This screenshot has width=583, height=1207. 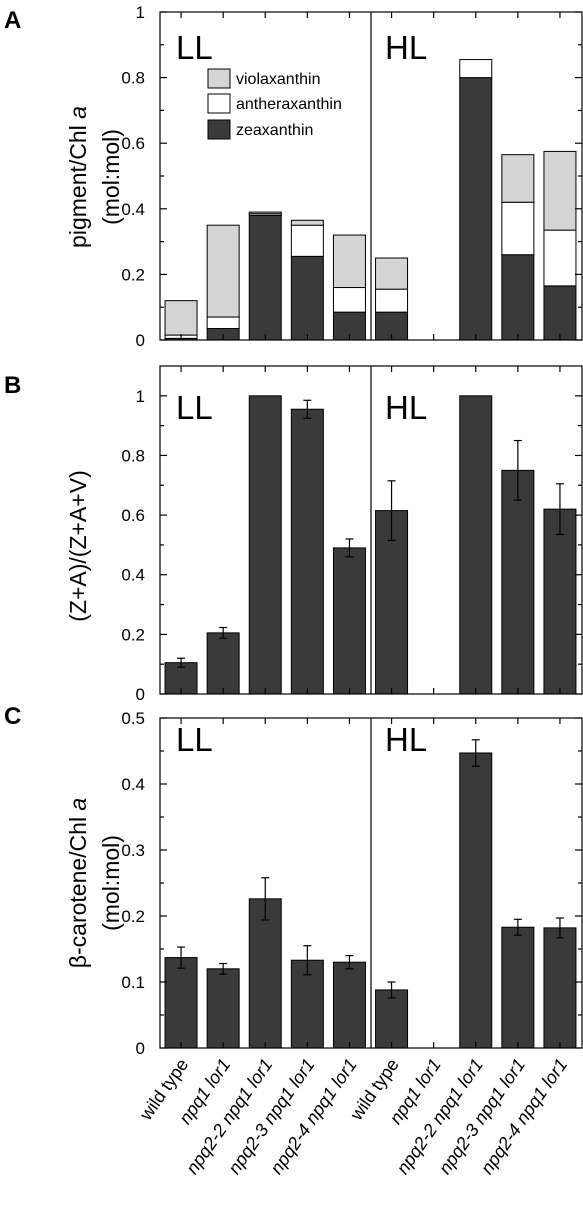 I want to click on y-tick-label: 0.3, so click(x=133, y=850).